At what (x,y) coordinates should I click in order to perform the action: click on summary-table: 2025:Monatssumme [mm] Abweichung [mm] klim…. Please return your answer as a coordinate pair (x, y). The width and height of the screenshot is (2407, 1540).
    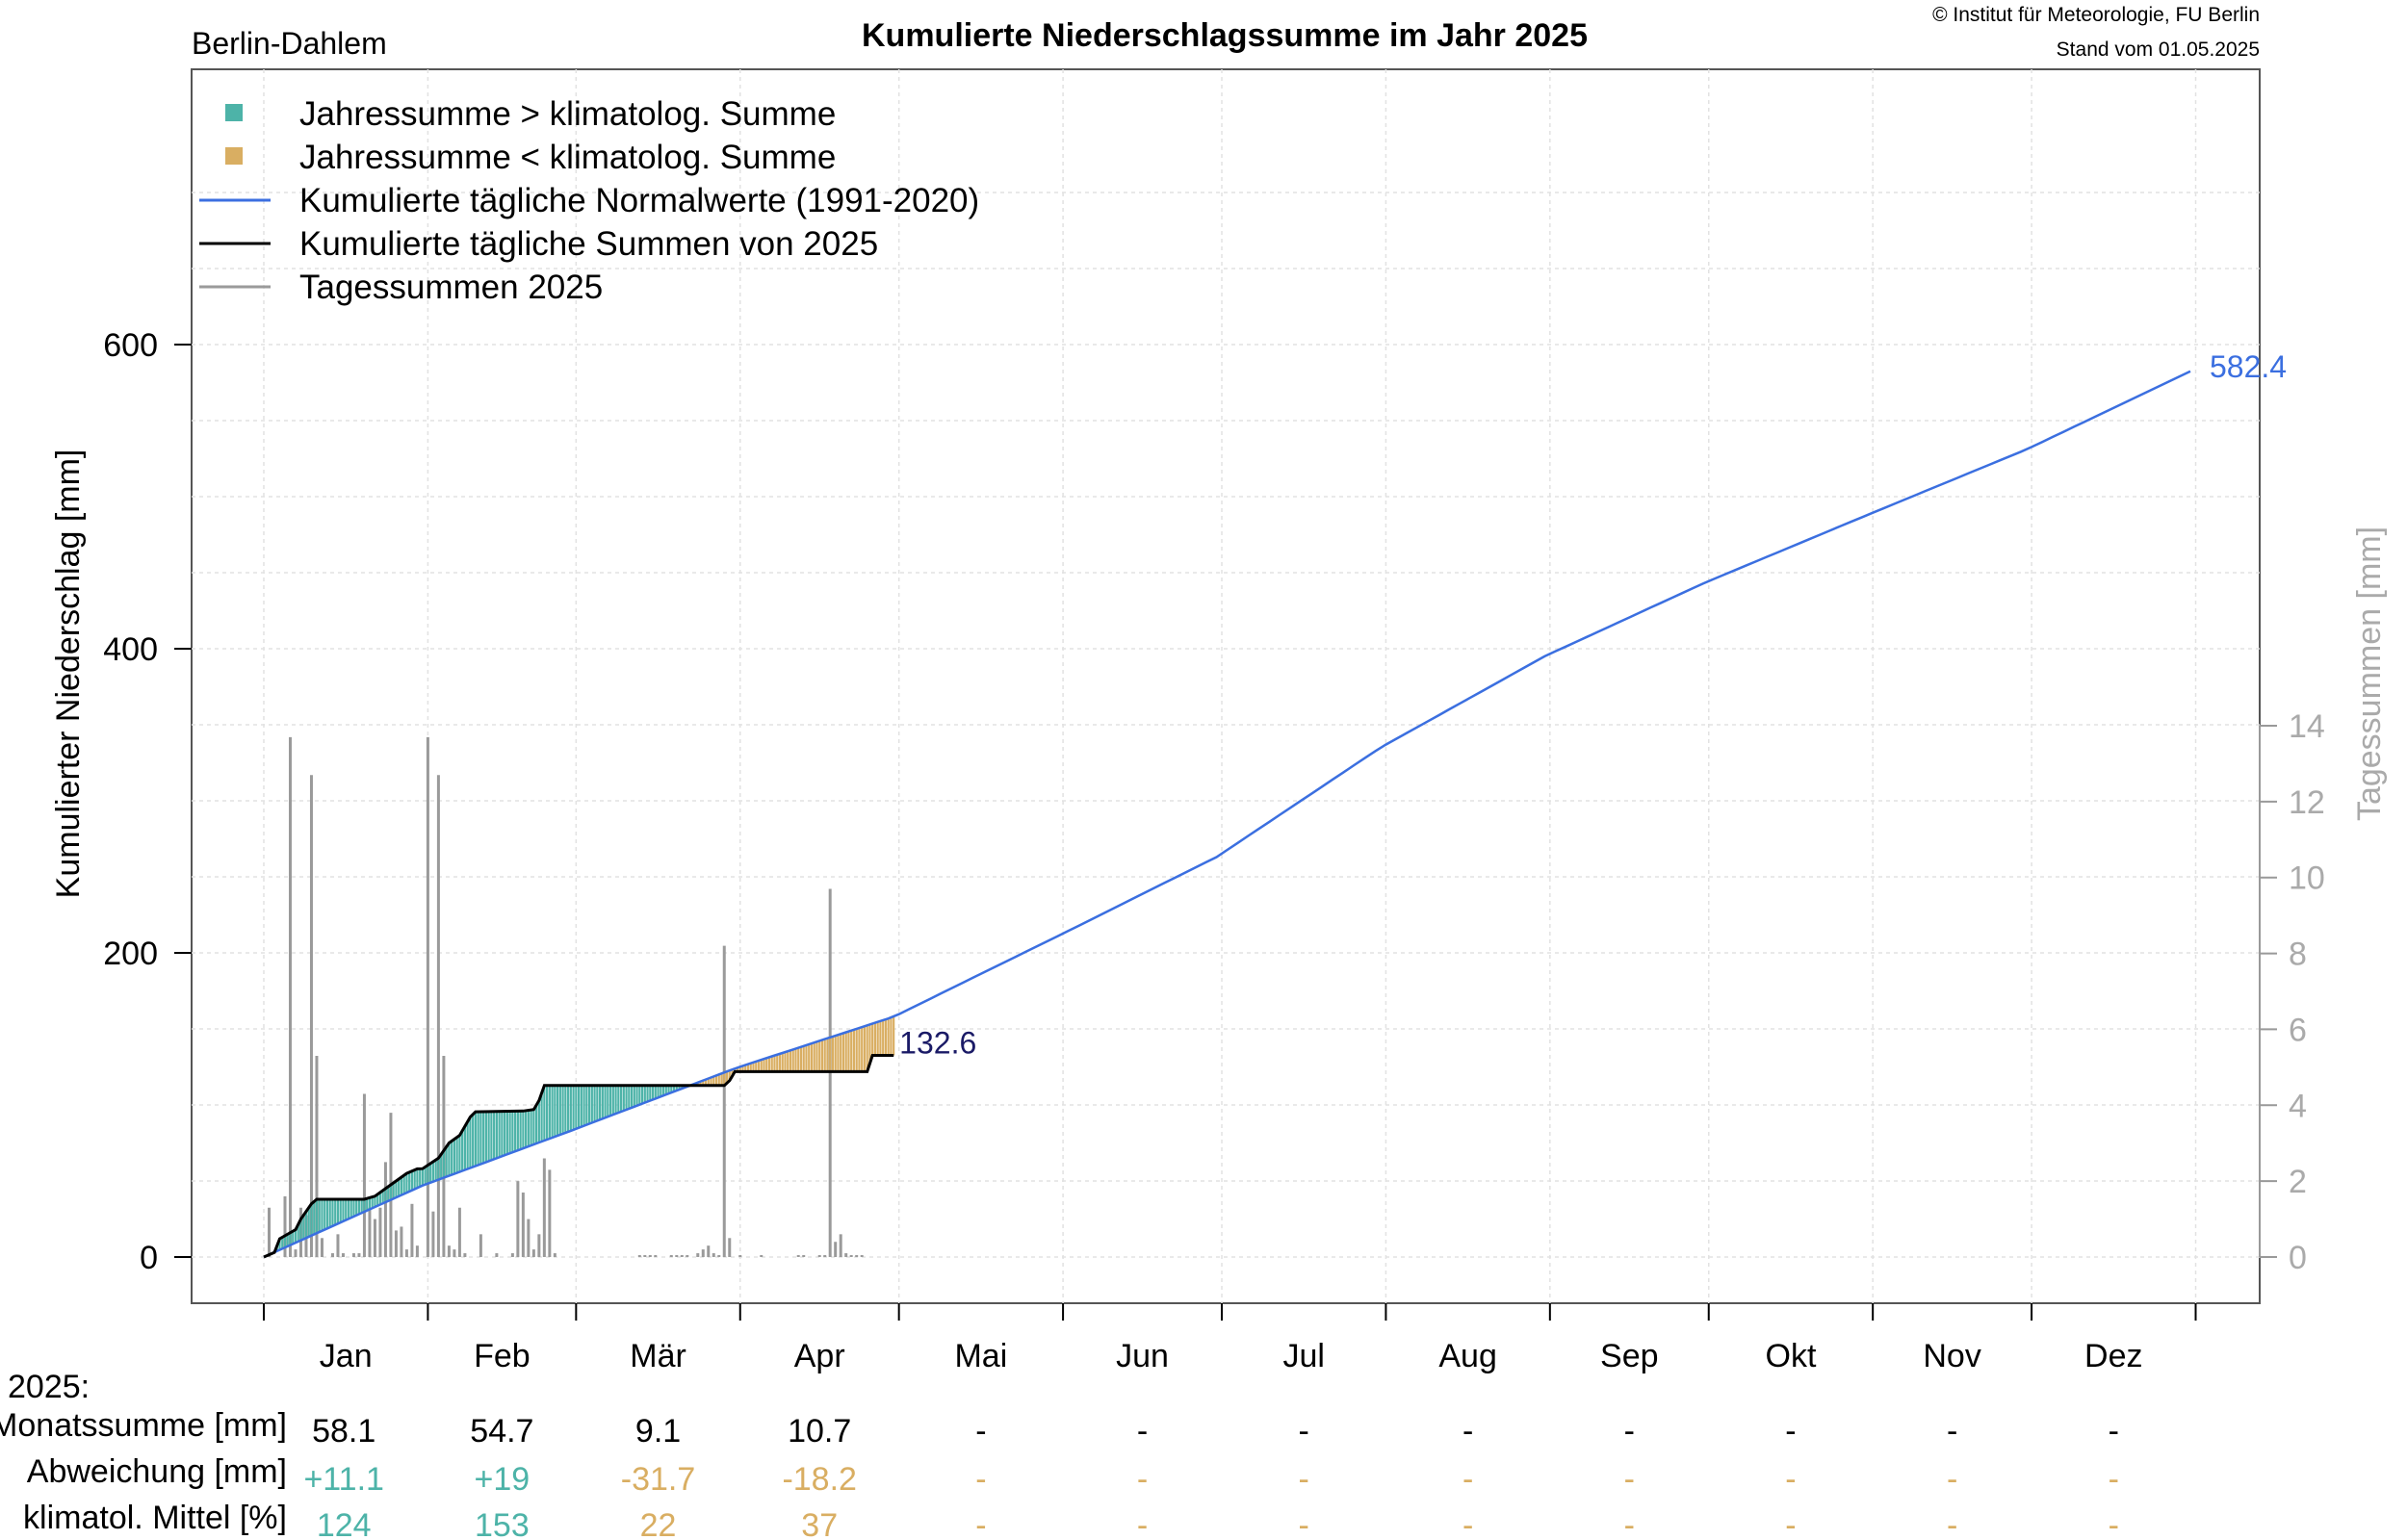
    Looking at the image, I should click on (1059, 1454).